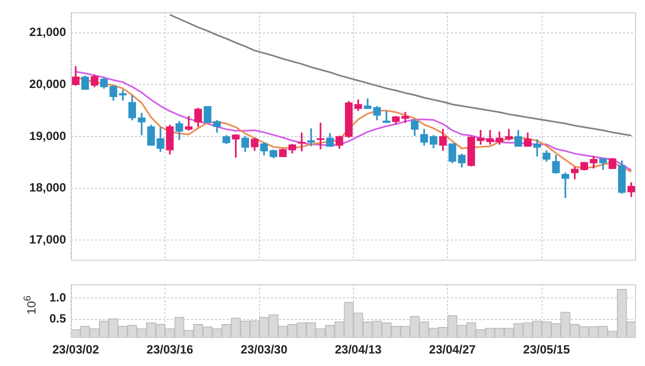  What do you see at coordinates (47, 84) in the screenshot?
I see `y-tick-label: 20,000` at bounding box center [47, 84].